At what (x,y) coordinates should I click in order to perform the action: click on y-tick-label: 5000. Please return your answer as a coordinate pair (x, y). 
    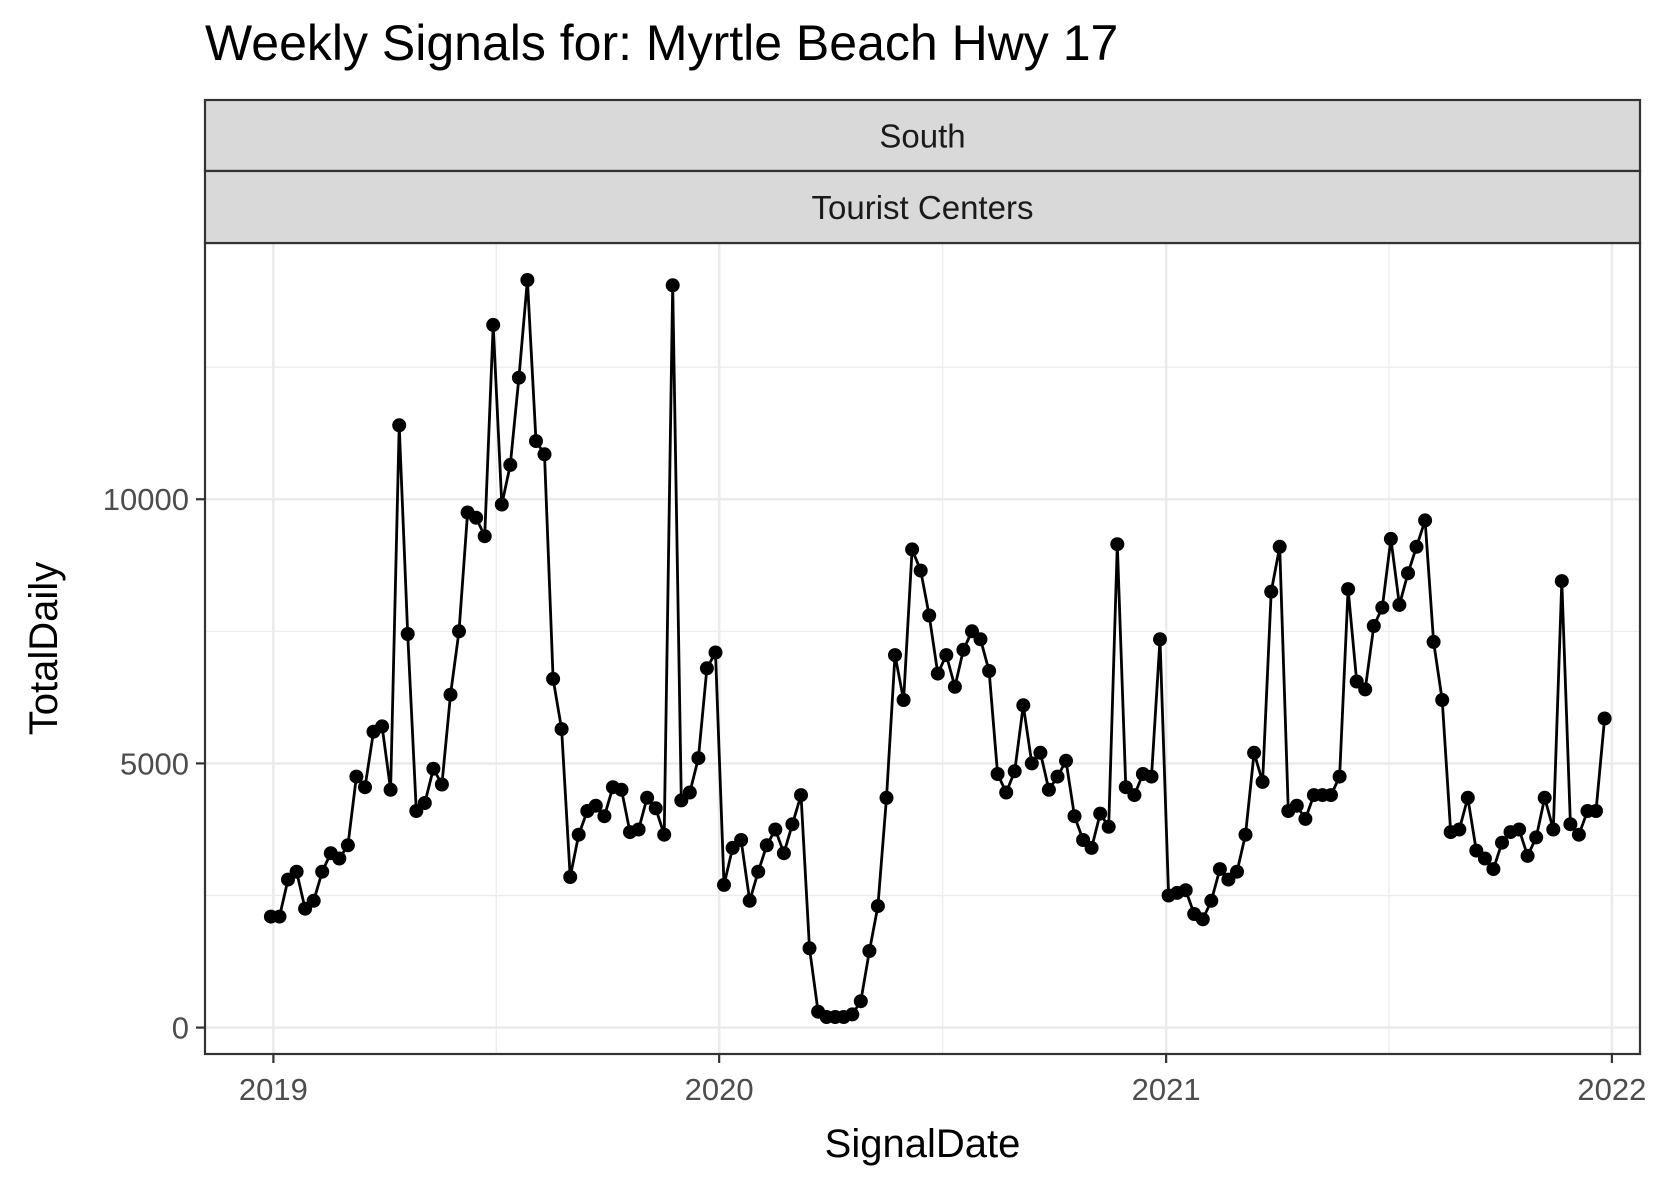
    Looking at the image, I should click on (154, 763).